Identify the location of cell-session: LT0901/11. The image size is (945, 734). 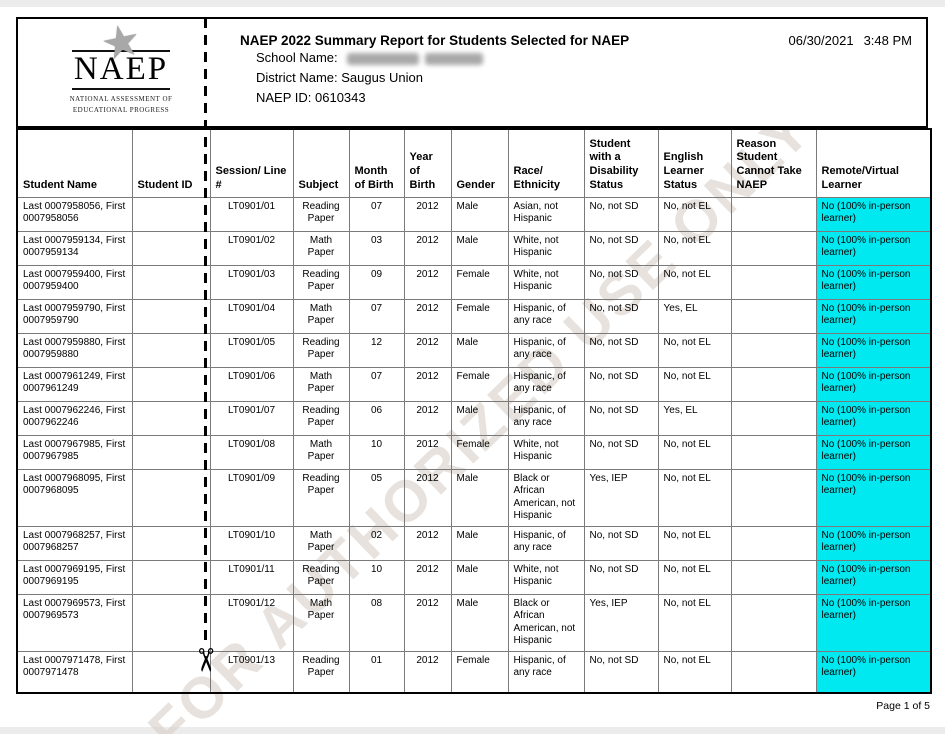
(251, 577).